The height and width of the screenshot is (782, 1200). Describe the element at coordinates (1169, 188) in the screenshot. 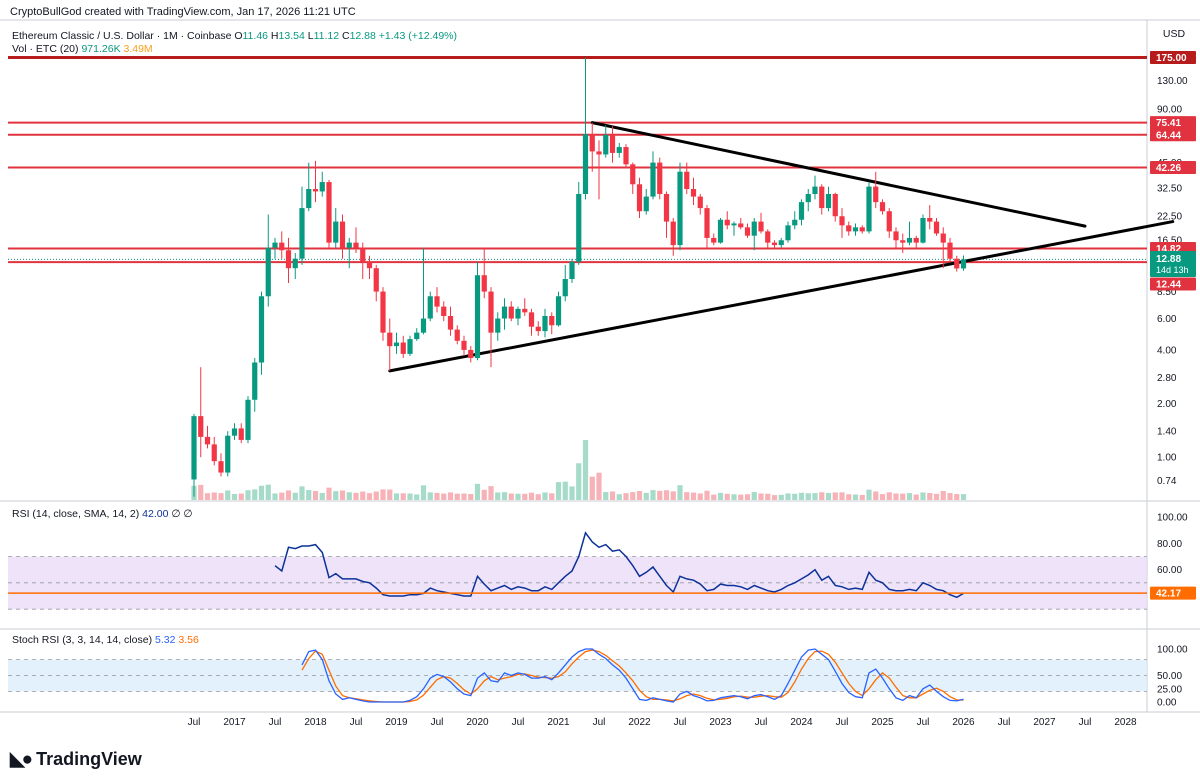

I see `price-tick-label: 32.50` at that location.